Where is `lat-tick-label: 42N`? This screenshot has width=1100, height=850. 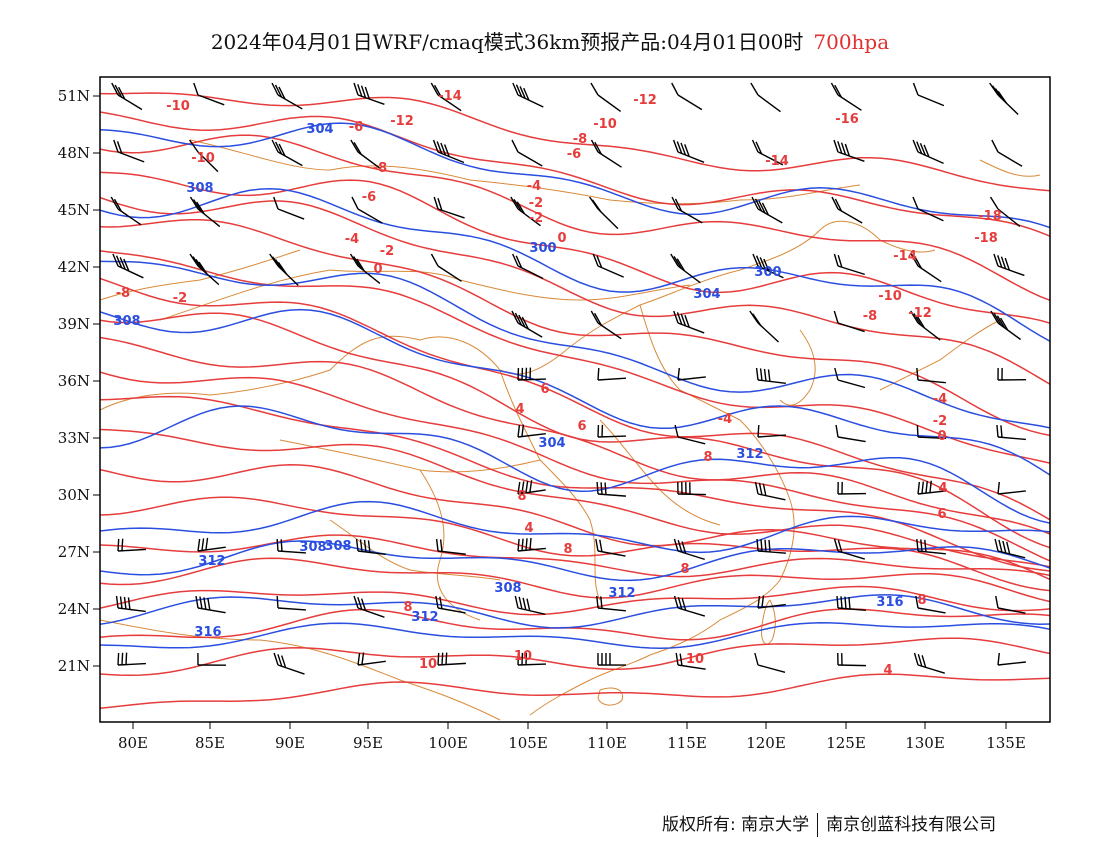 lat-tick-label: 42N is located at coordinates (74, 267).